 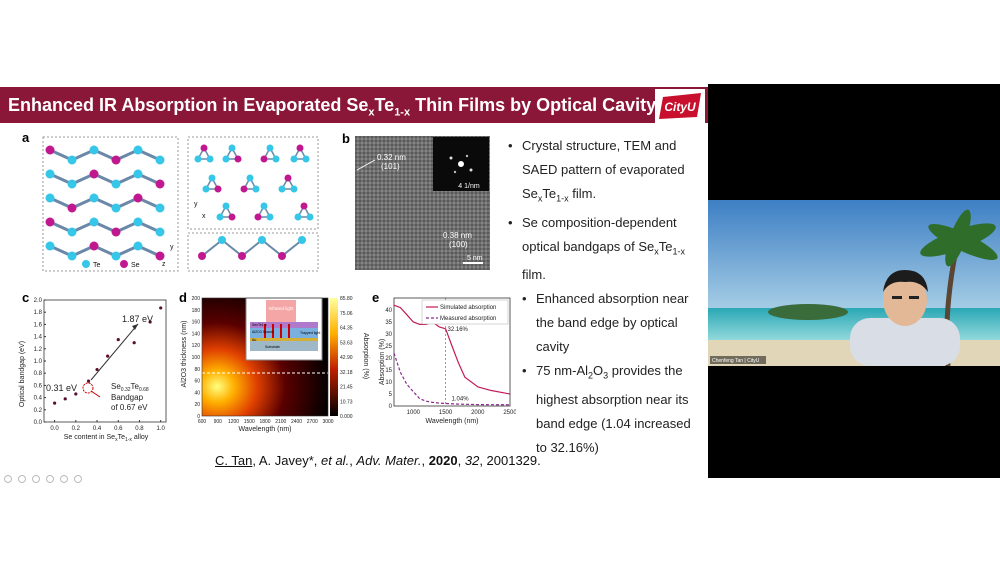 I want to click on chart-e-legend, so click(x=465, y=312).